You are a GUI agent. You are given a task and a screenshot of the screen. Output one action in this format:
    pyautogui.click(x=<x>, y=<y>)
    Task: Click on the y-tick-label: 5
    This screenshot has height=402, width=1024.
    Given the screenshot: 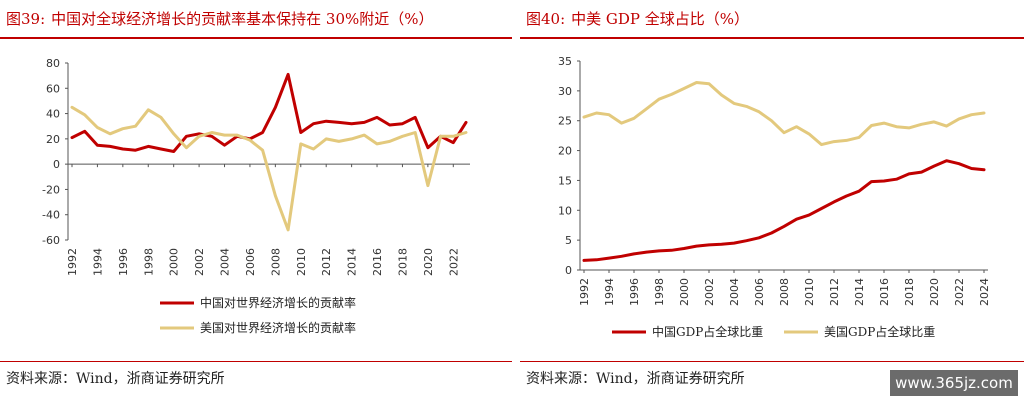 What is the action you would take?
    pyautogui.click(x=568, y=240)
    